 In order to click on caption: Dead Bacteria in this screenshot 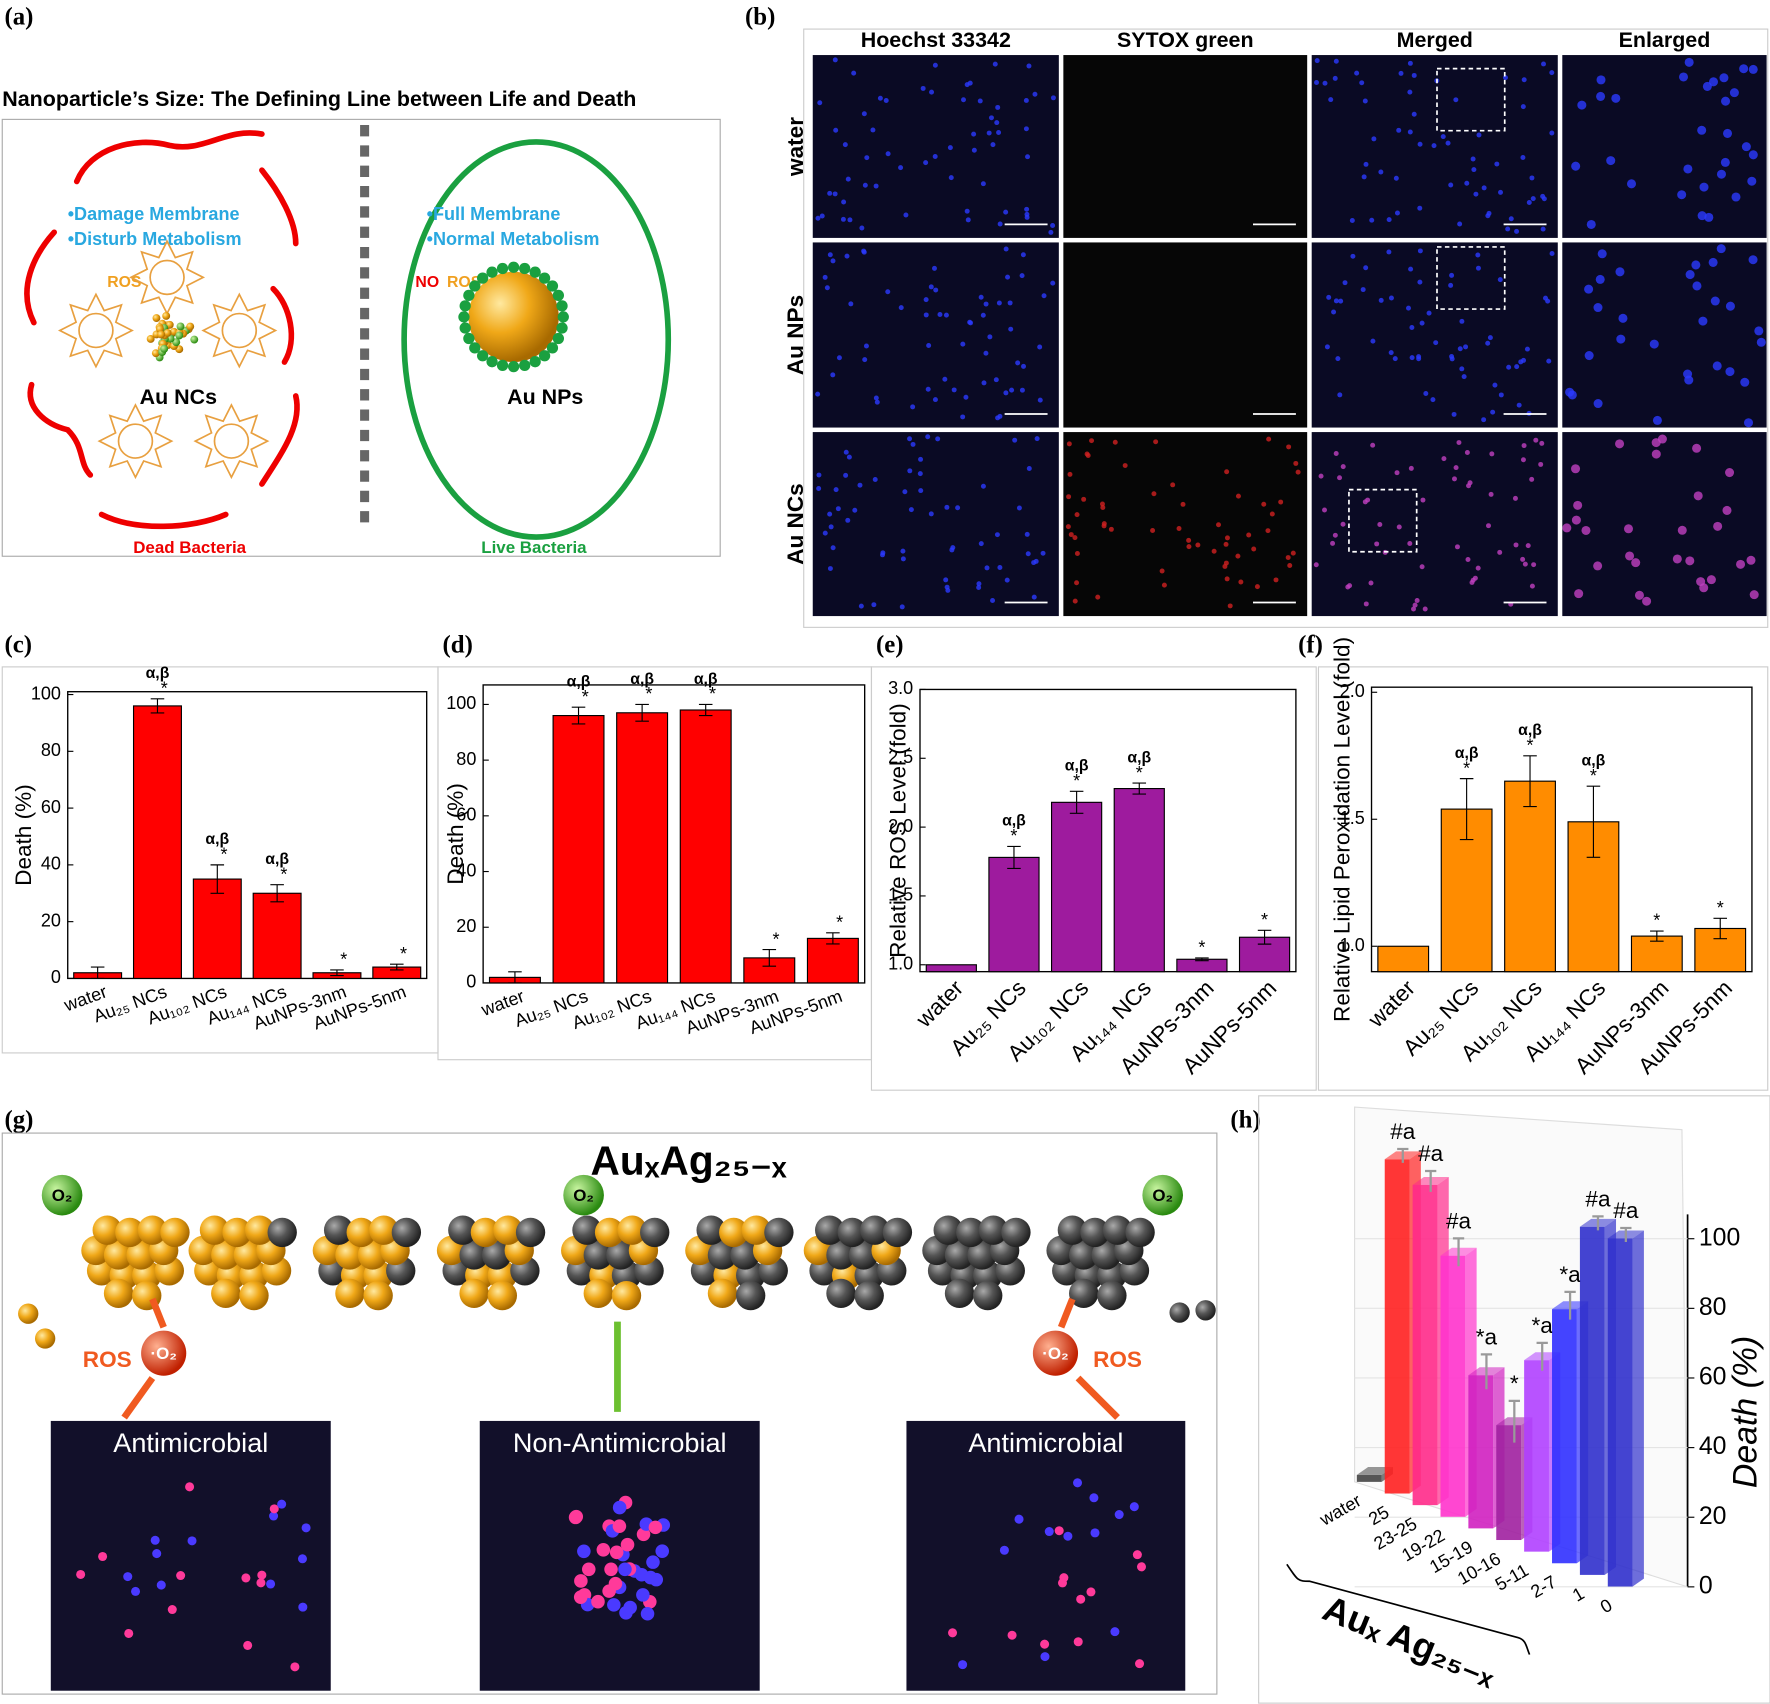, I will do `click(189, 547)`.